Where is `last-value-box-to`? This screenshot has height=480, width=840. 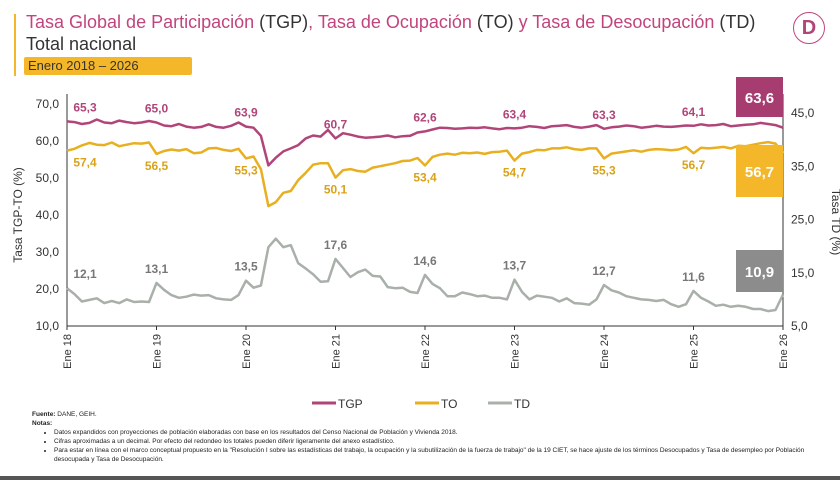 last-value-box-to is located at coordinates (759, 171).